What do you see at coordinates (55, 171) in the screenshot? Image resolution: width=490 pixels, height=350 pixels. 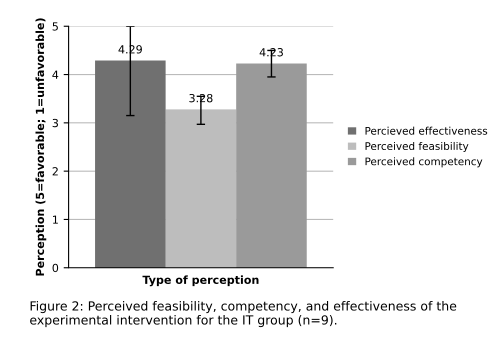 I see `y-tick-label: 2` at bounding box center [55, 171].